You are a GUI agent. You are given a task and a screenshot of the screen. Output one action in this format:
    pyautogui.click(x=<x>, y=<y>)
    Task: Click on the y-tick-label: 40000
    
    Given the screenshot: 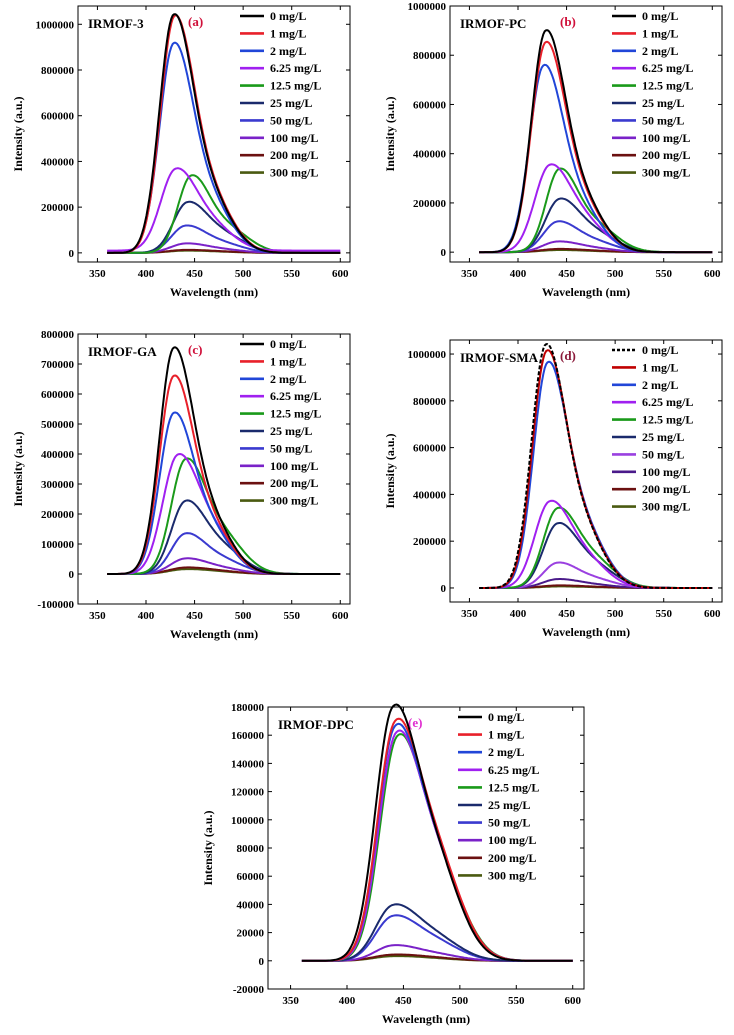 What is the action you would take?
    pyautogui.click(x=251, y=905)
    